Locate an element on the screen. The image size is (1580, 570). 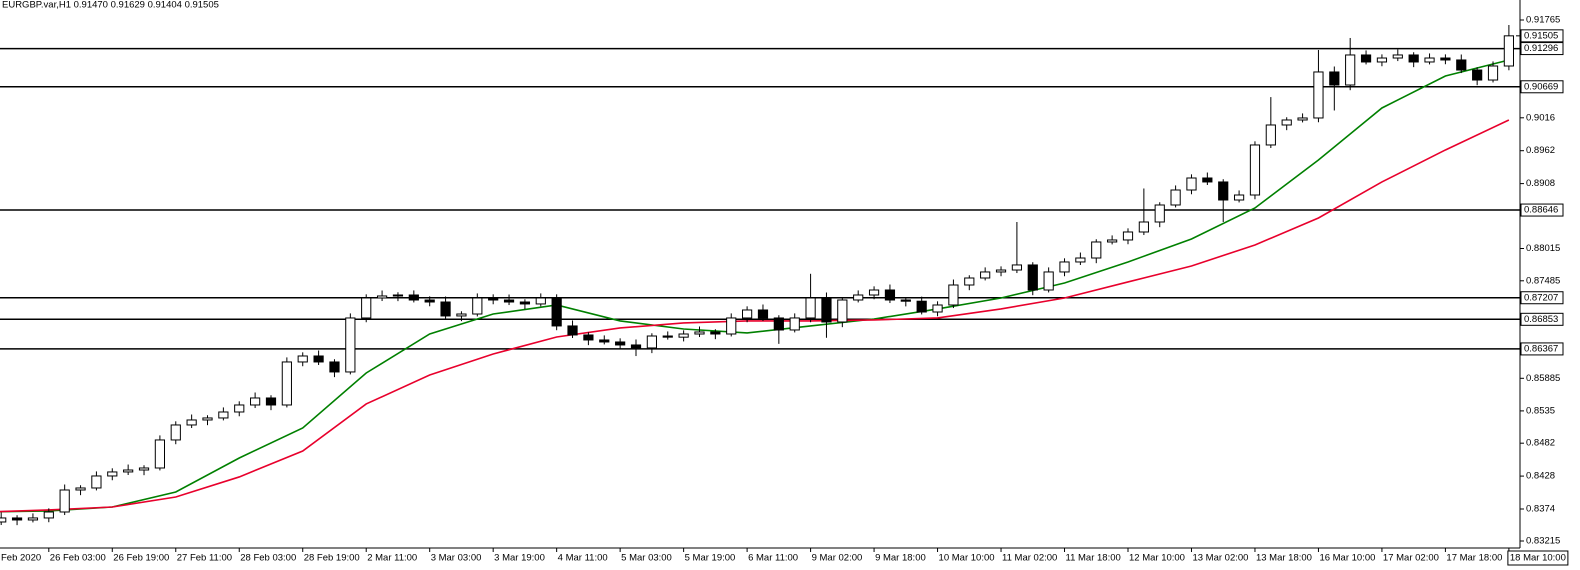
y-tick-label: 0.8428 is located at coordinates (1540, 476).